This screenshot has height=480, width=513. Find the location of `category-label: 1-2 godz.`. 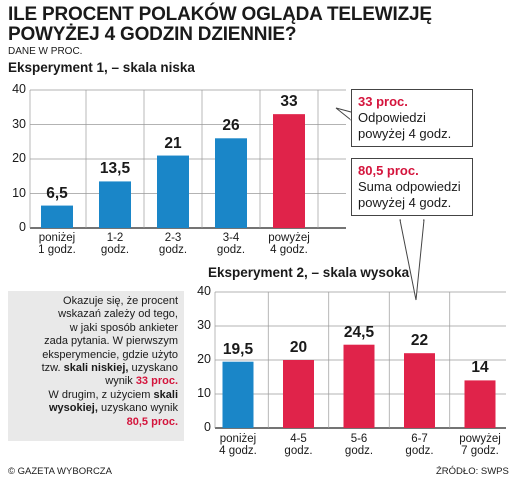

category-label: 1-2 godz. is located at coordinates (115, 244).